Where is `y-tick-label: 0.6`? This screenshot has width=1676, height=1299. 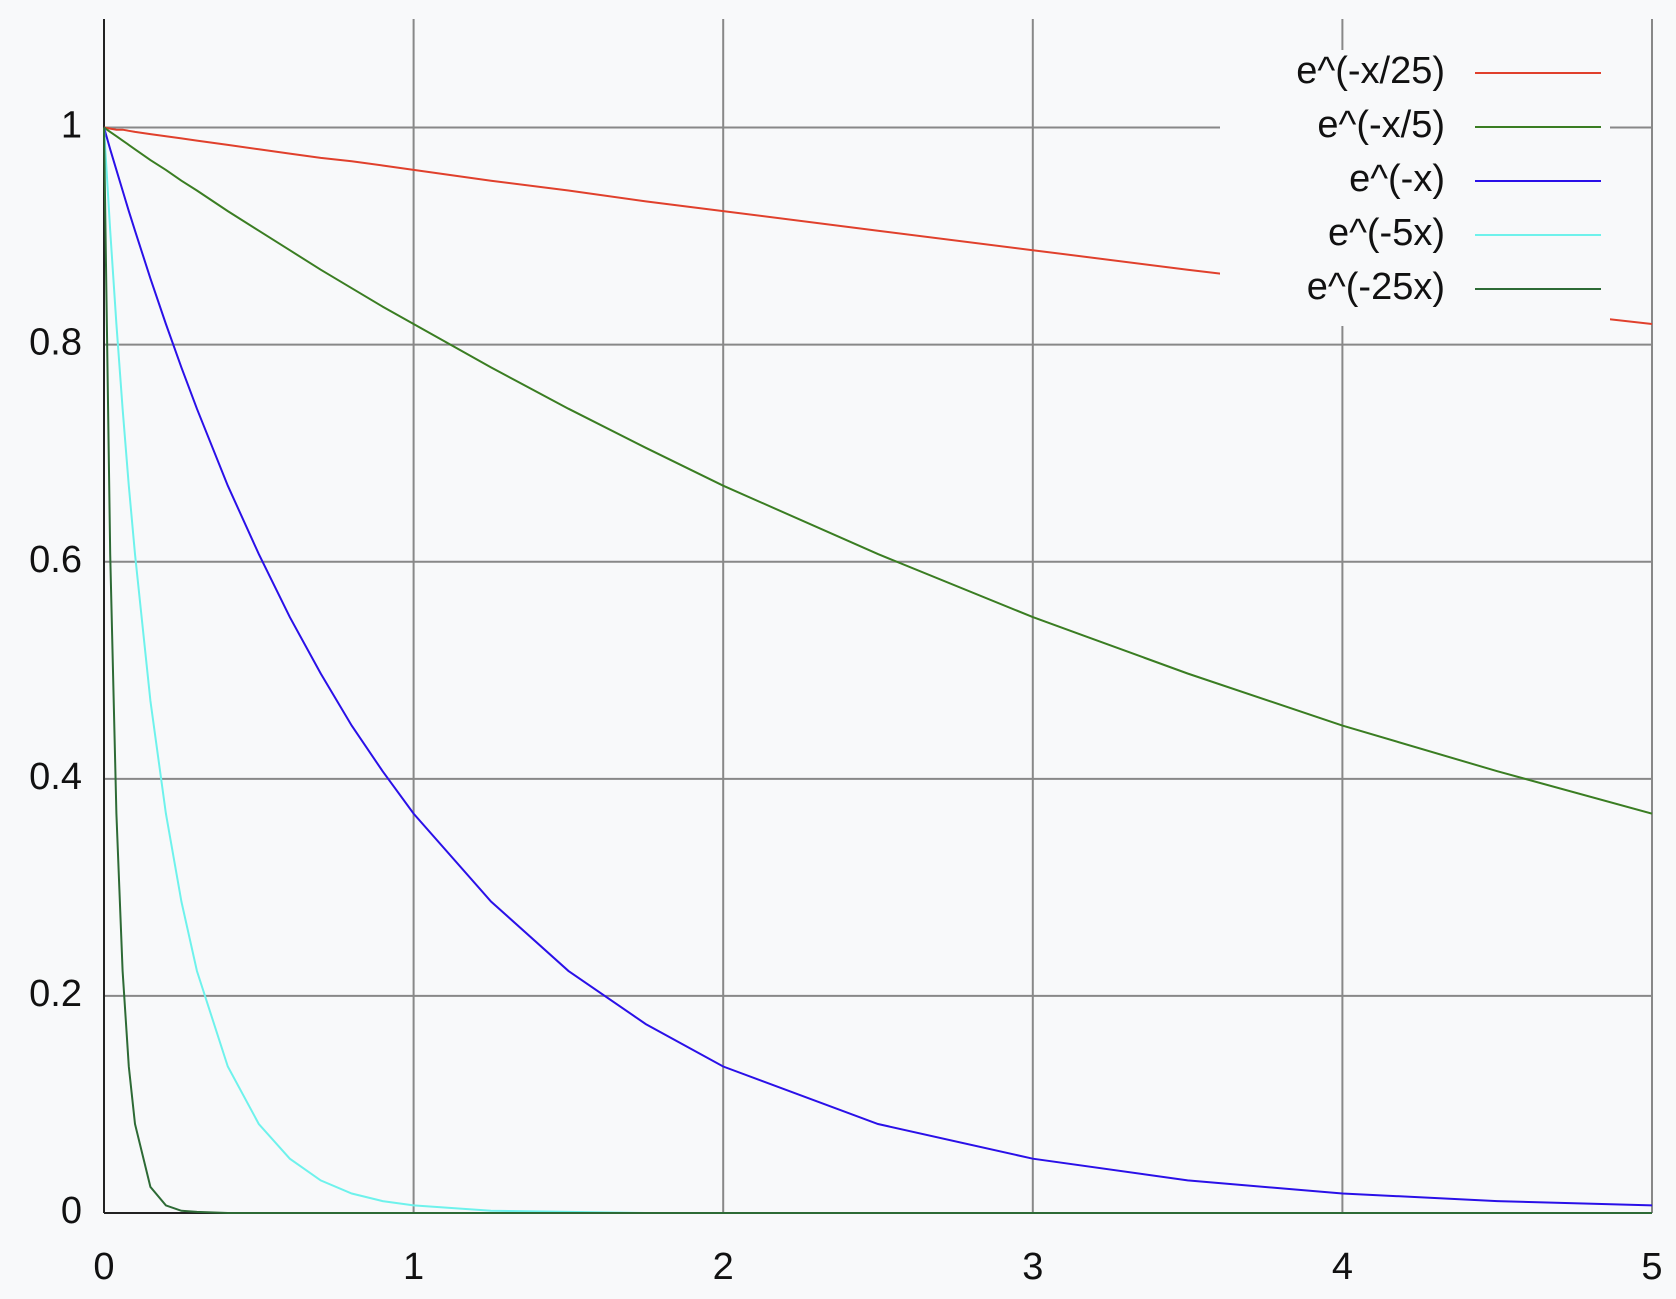 y-tick-label: 0.6 is located at coordinates (55, 560).